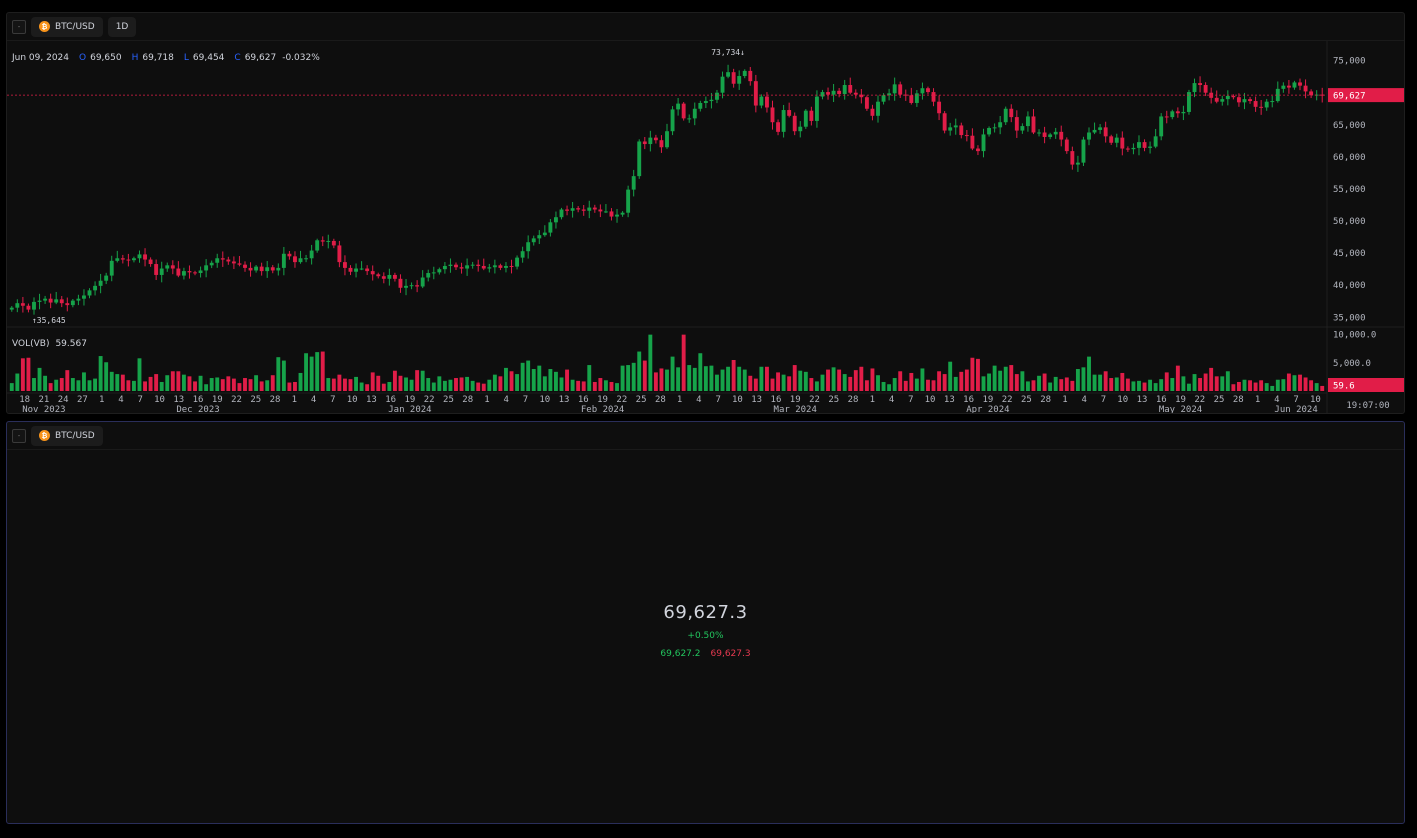  What do you see at coordinates (1349, 97) in the screenshot?
I see `last-price-tag-label: 69,627` at bounding box center [1349, 97].